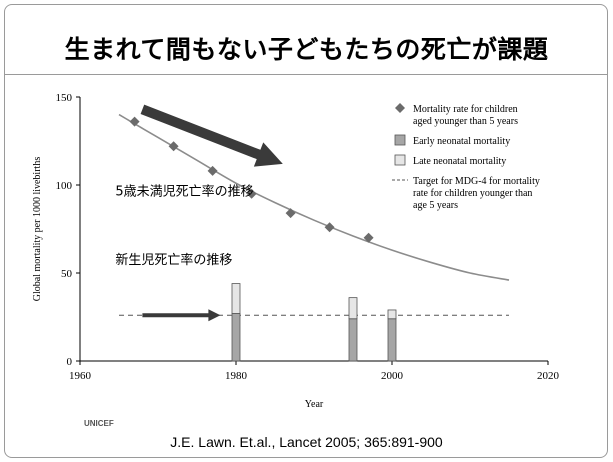  Describe the element at coordinates (306, 74) in the screenshot. I see `title-divider` at that location.